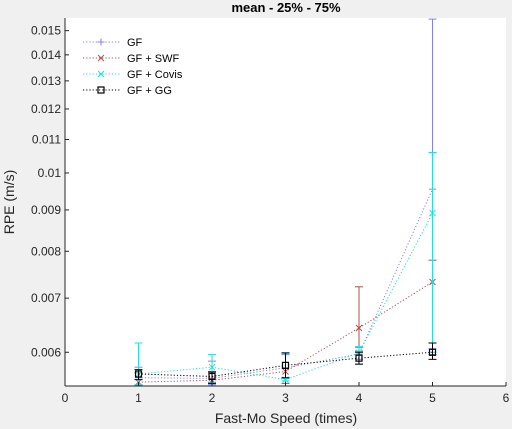 The height and width of the screenshot is (429, 512). I want to click on x-tick-label: 6, so click(506, 398).